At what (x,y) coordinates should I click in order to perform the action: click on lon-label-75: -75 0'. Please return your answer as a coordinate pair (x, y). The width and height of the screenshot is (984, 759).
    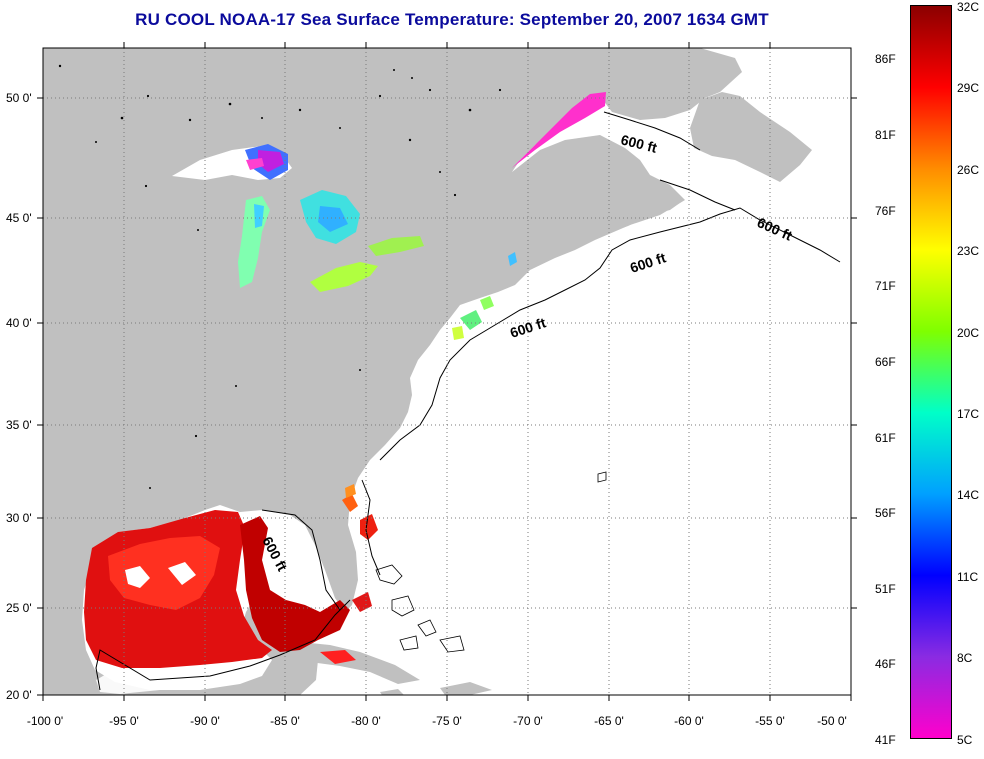
    Looking at the image, I should click on (447, 721).